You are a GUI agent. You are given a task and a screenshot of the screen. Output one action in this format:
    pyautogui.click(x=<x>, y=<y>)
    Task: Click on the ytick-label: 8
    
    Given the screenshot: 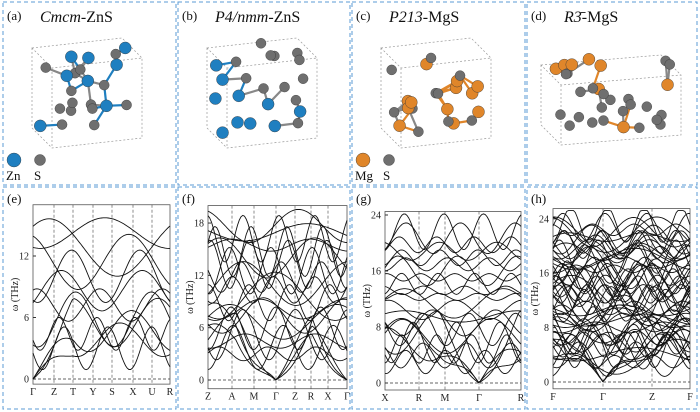 What is the action you would take?
    pyautogui.click(x=378, y=328)
    